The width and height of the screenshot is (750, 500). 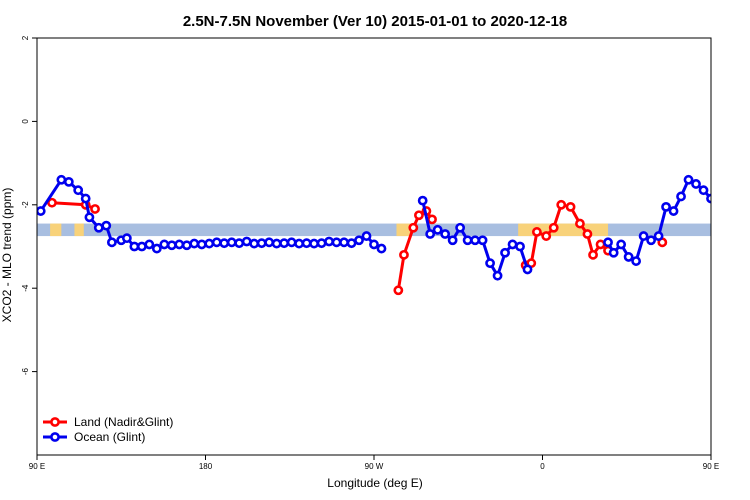 What do you see at coordinates (25, 37) in the screenshot?
I see `y-tick-label: 2` at bounding box center [25, 37].